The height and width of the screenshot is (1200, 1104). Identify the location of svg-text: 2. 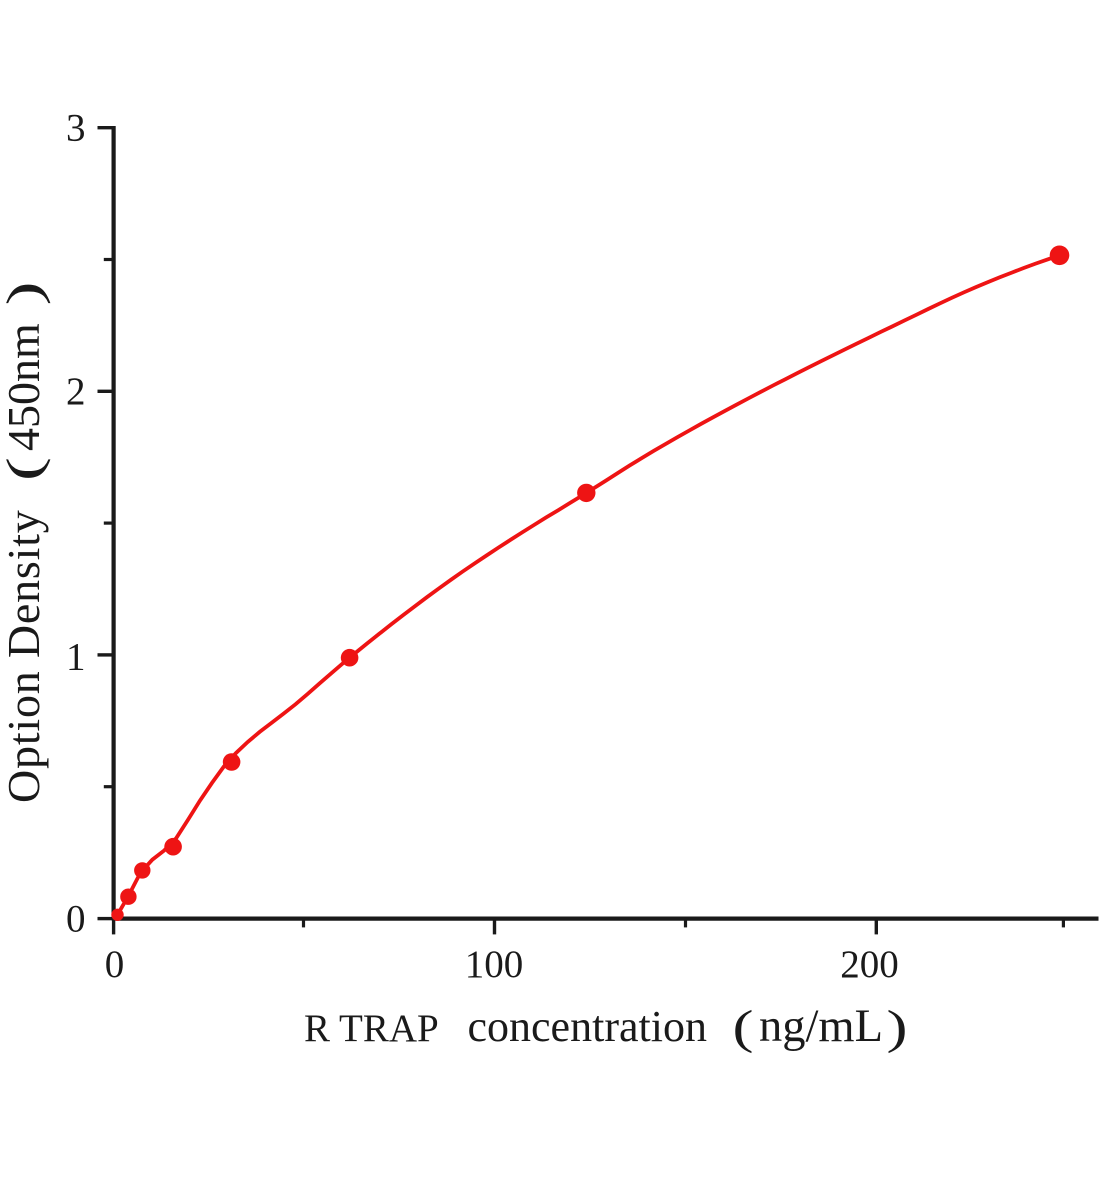
(76, 391).